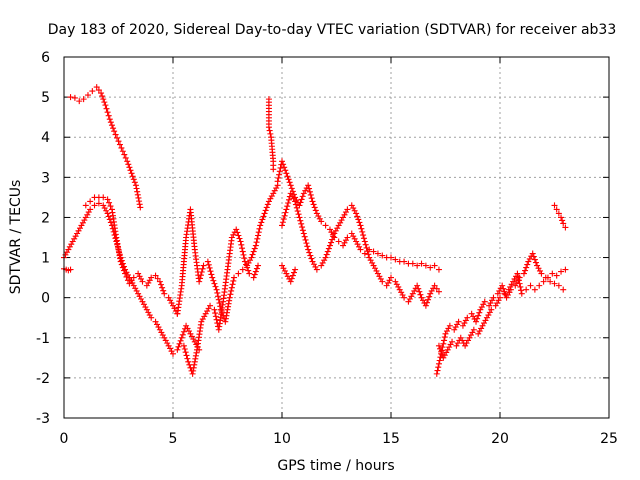 The image size is (640, 480). What do you see at coordinates (64, 439) in the screenshot?
I see `x-tick-label: 0` at bounding box center [64, 439].